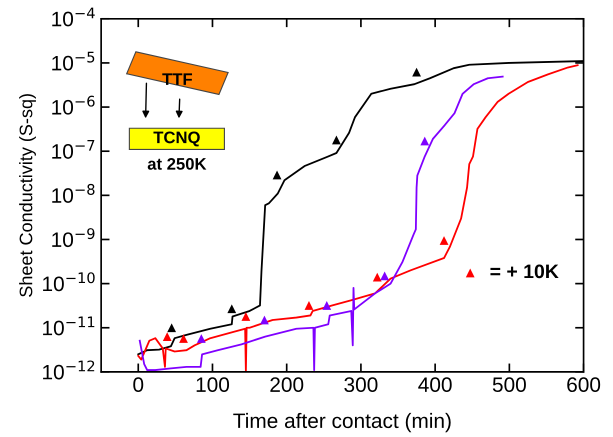 The height and width of the screenshot is (437, 613). What do you see at coordinates (69, 282) in the screenshot?
I see `y-tick-label: 10$^{−10}$` at bounding box center [69, 282].